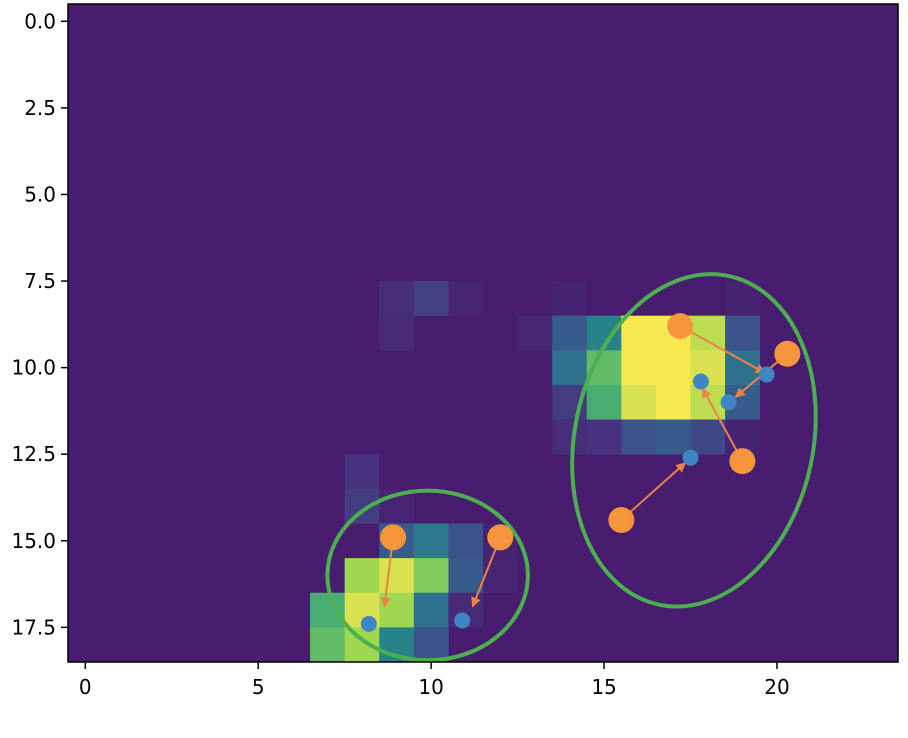 This screenshot has height=738, width=908. What do you see at coordinates (33, 368) in the screenshot?
I see `y-tick-label: 10.0` at bounding box center [33, 368].